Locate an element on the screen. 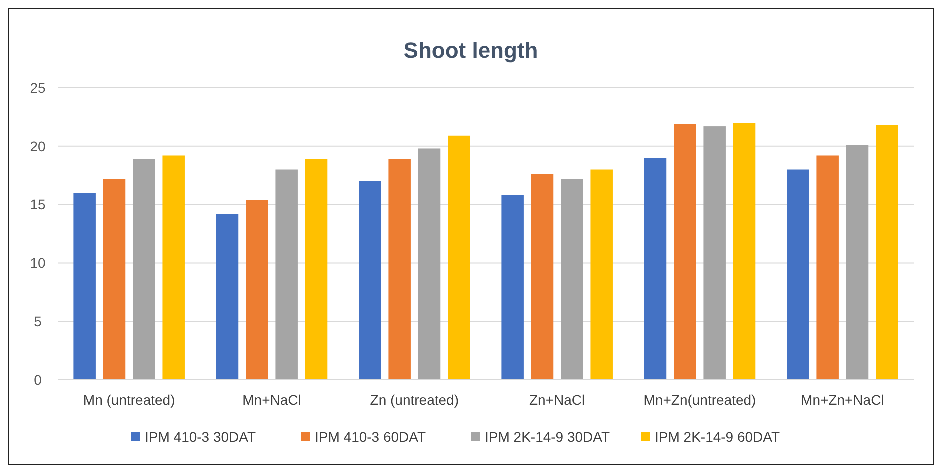 This screenshot has width=942, height=473. x-tick-label: Mn+Zn+NaCl is located at coordinates (842, 400).